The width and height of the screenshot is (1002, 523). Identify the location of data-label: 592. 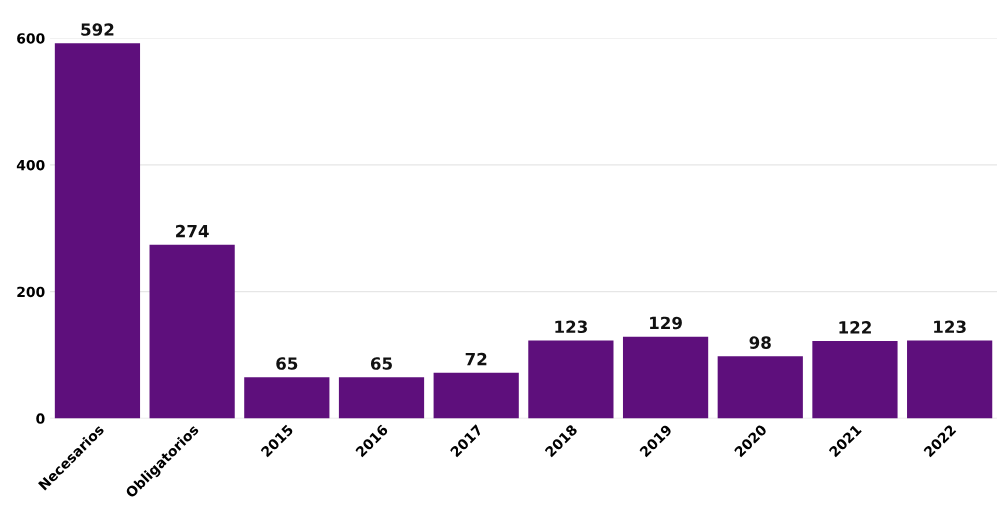
(97, 29).